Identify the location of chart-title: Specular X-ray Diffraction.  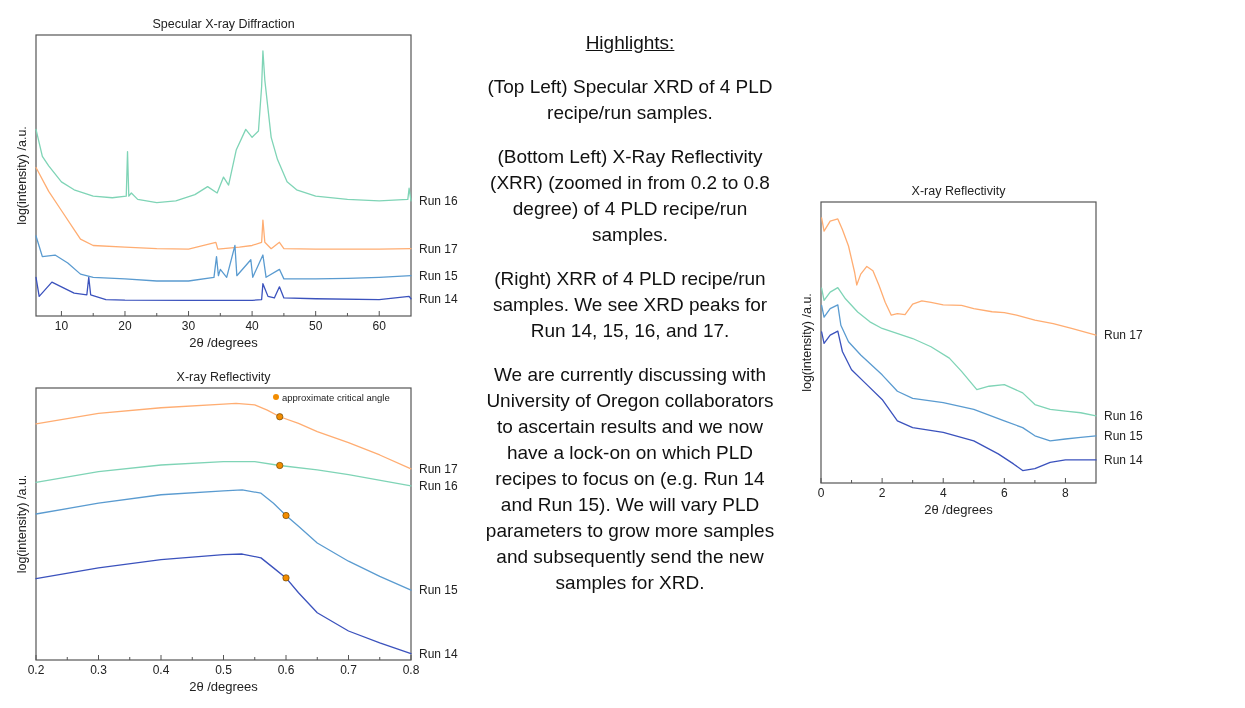
(223, 24).